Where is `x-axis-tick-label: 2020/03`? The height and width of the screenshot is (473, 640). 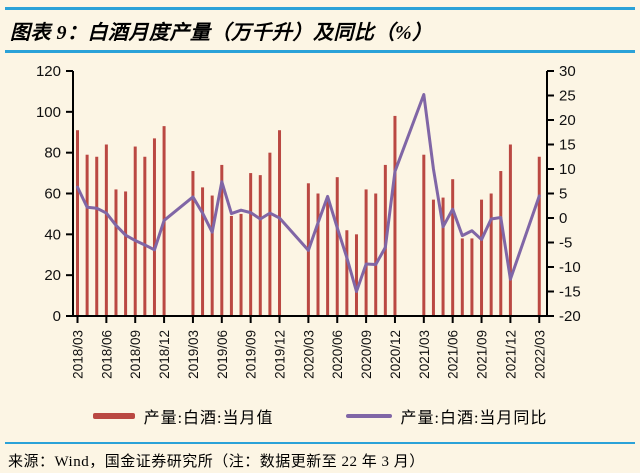 x-axis-tick-label: 2020/03 is located at coordinates (308, 354).